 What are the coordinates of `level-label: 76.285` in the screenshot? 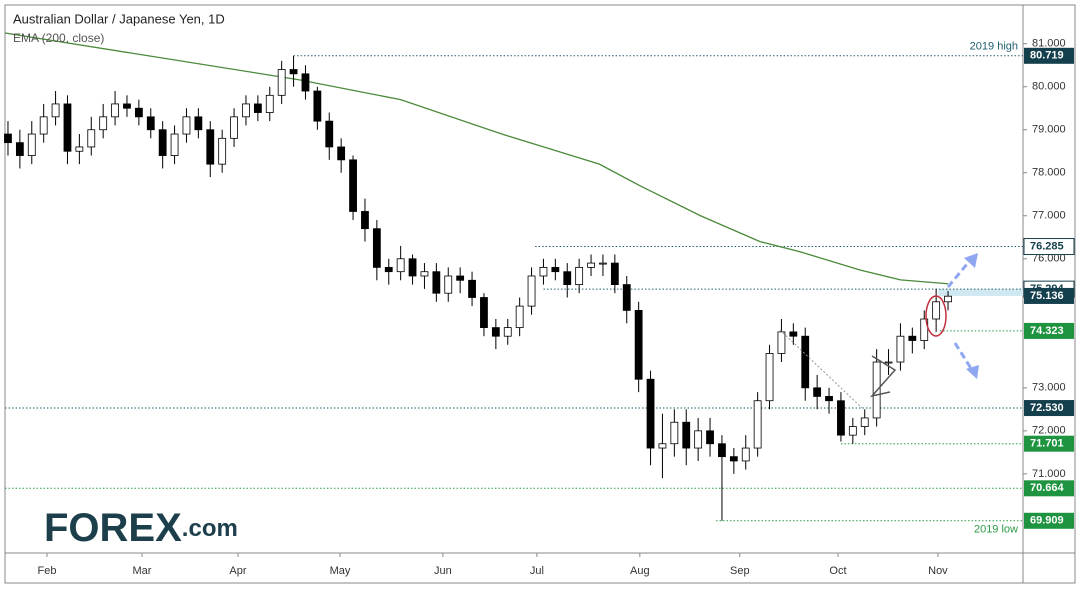 It's located at (1047, 246).